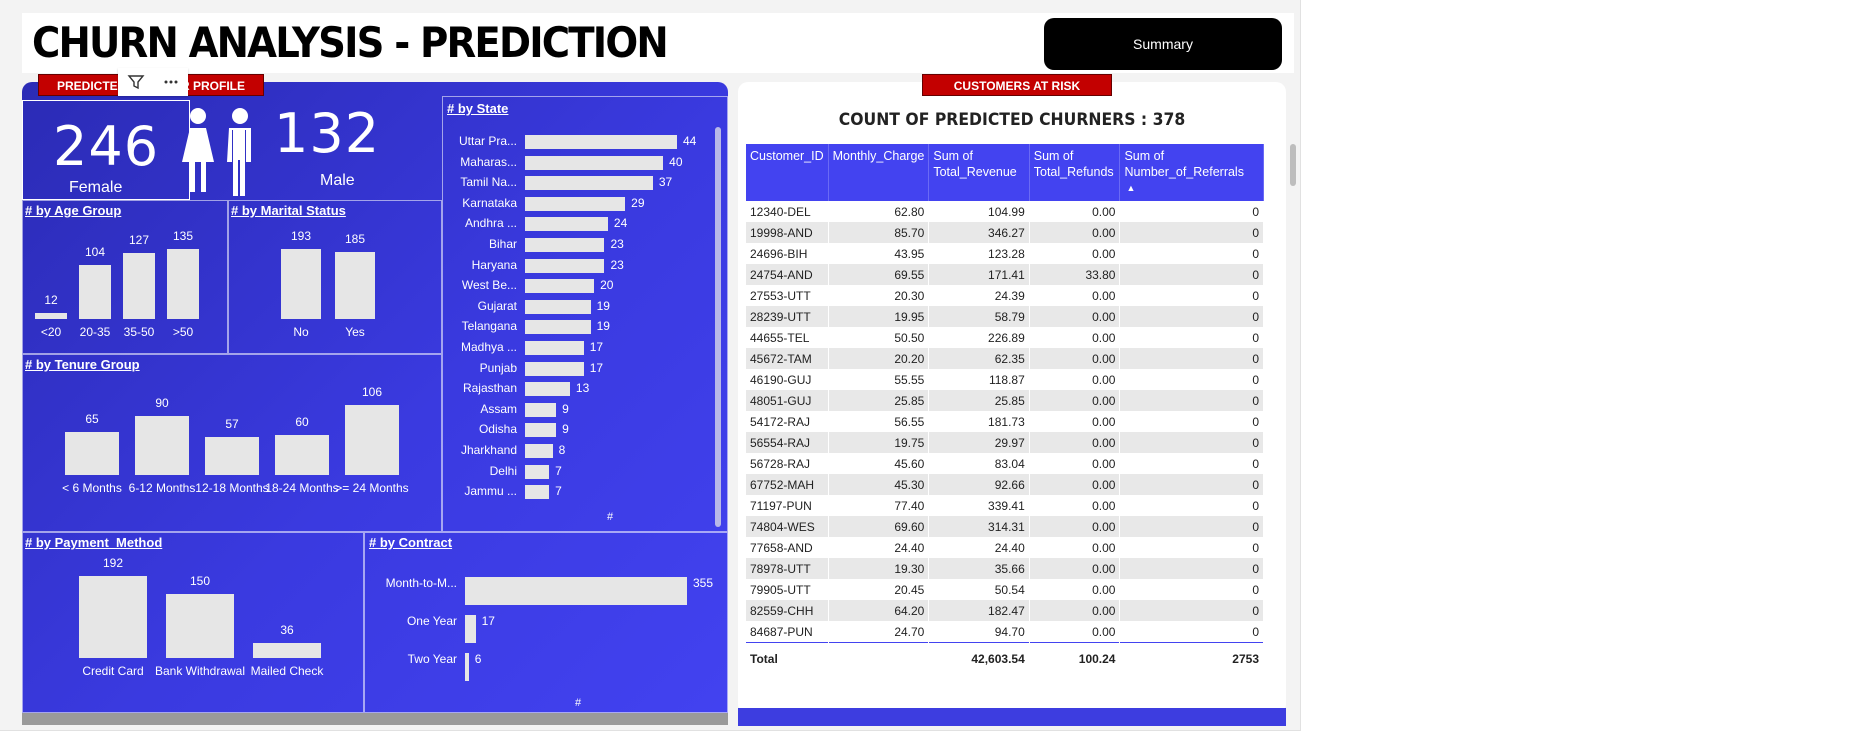  I want to click on data-label: 90, so click(162, 402).